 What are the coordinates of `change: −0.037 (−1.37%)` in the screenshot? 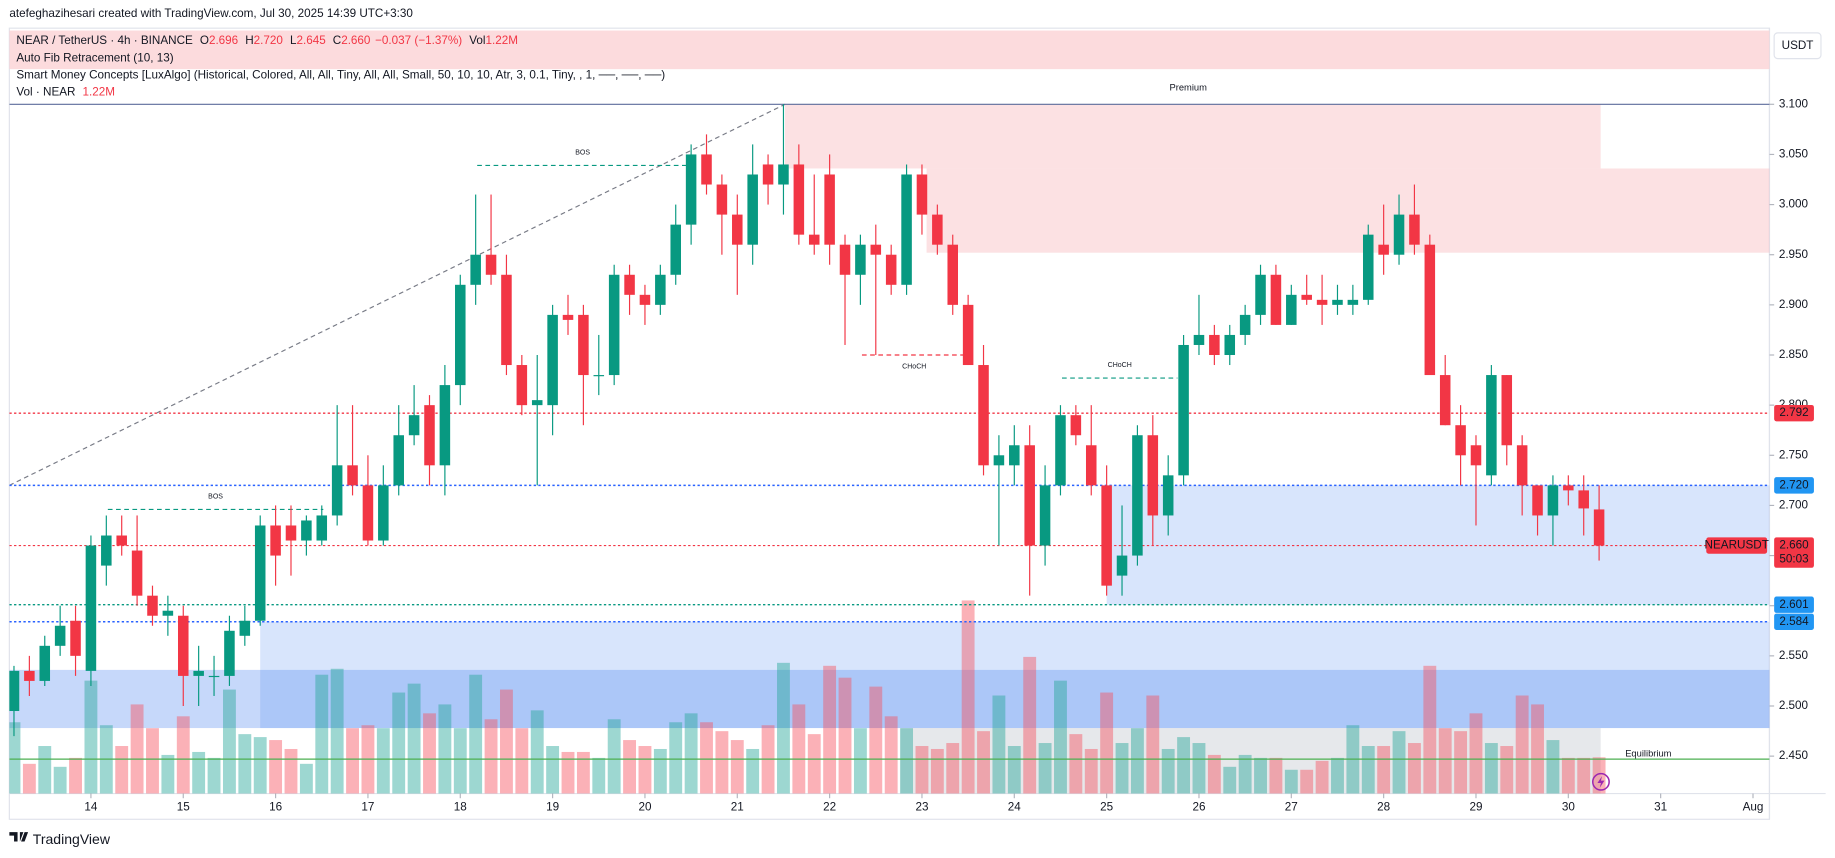 It's located at (418, 40).